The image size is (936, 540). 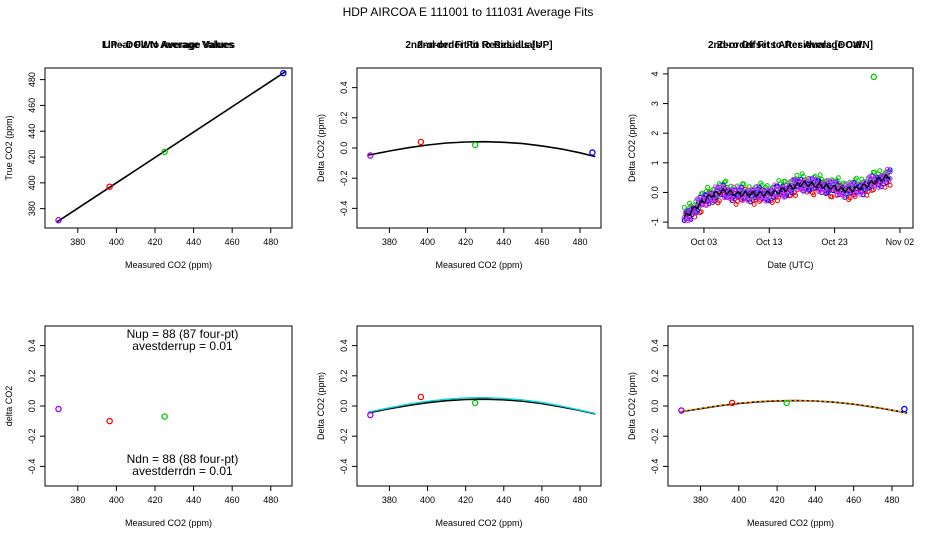 I want to click on y-tick-label: 1, so click(x=655, y=162).